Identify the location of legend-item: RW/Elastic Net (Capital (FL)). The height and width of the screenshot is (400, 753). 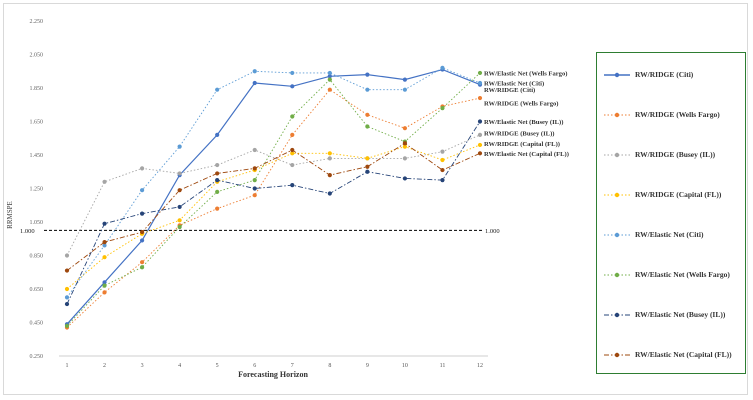
(674, 356).